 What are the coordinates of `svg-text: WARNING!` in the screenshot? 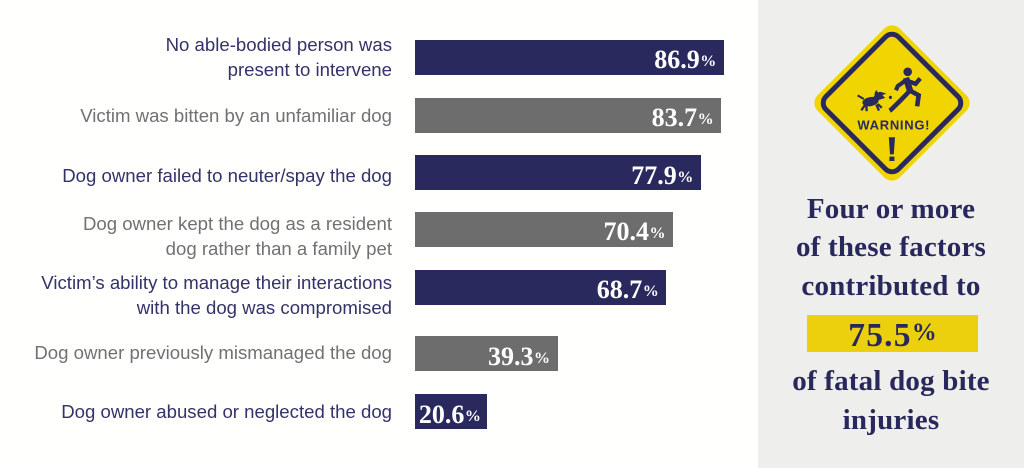 It's located at (893, 125).